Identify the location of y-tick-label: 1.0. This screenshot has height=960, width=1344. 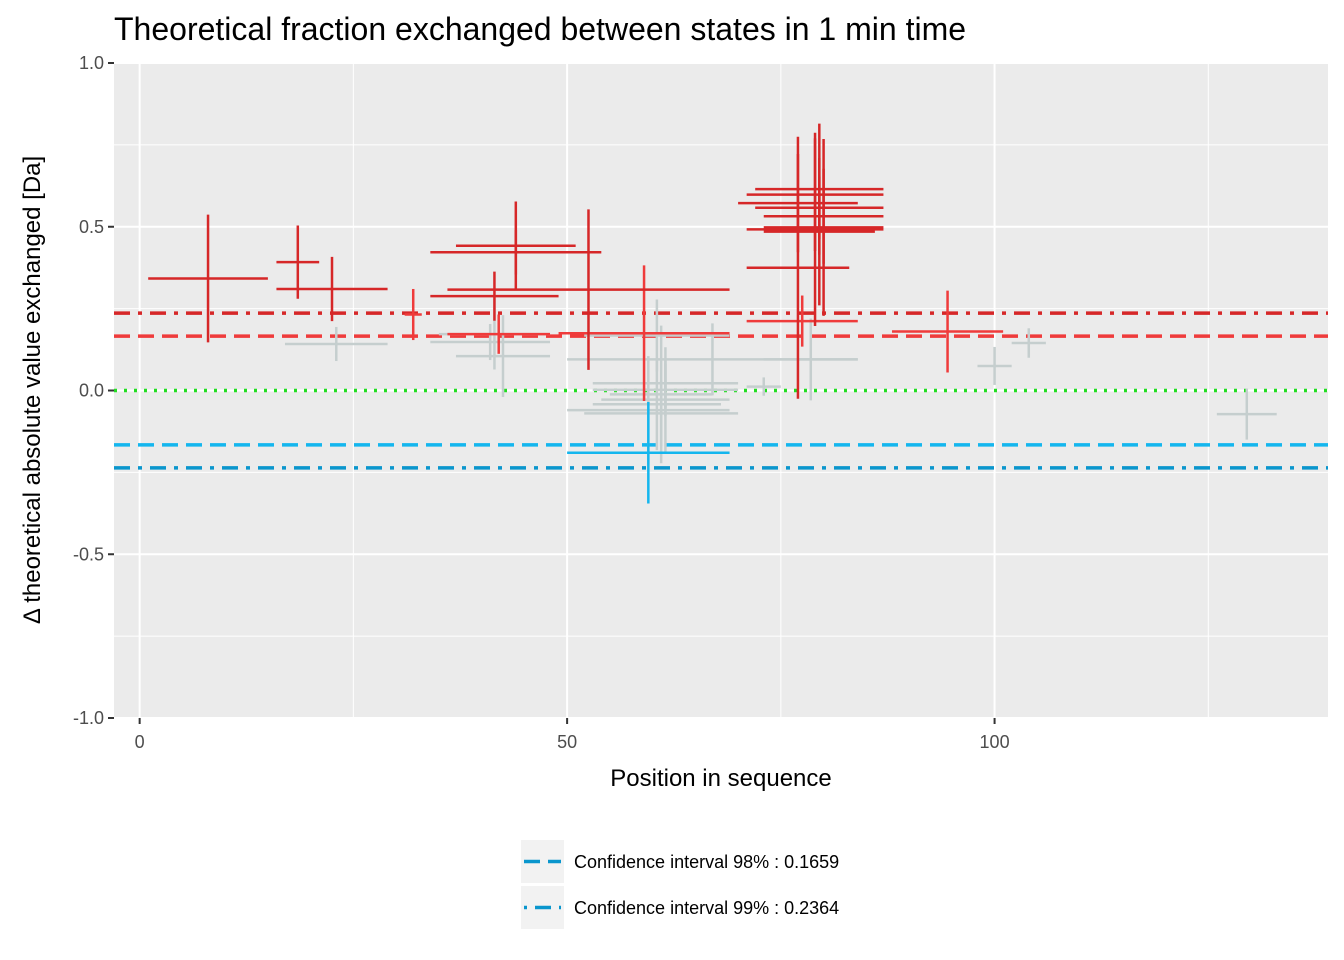
(91, 63).